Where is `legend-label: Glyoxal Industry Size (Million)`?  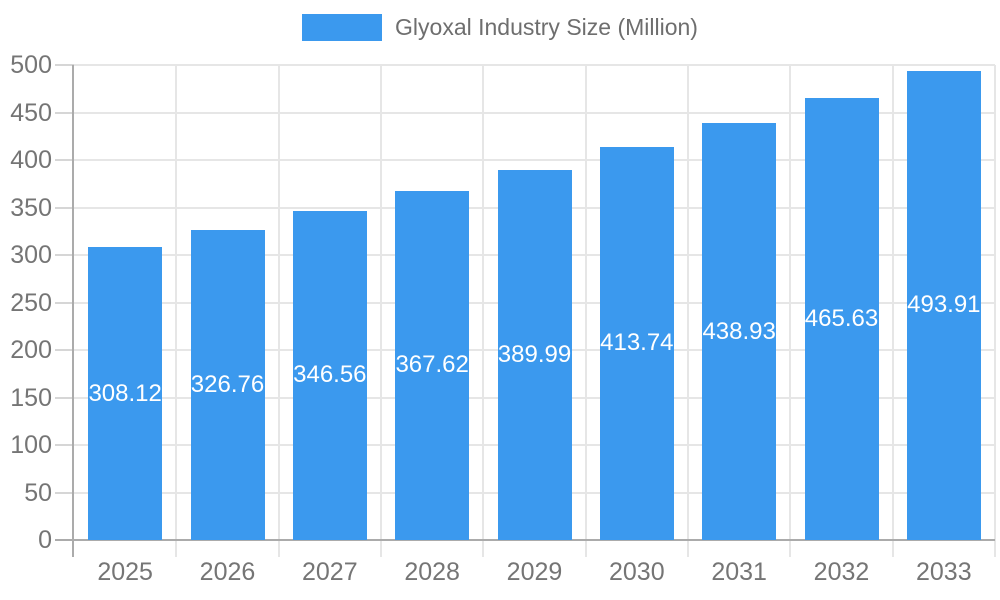
legend-label: Glyoxal Industry Size (Million) is located at coordinates (546, 27).